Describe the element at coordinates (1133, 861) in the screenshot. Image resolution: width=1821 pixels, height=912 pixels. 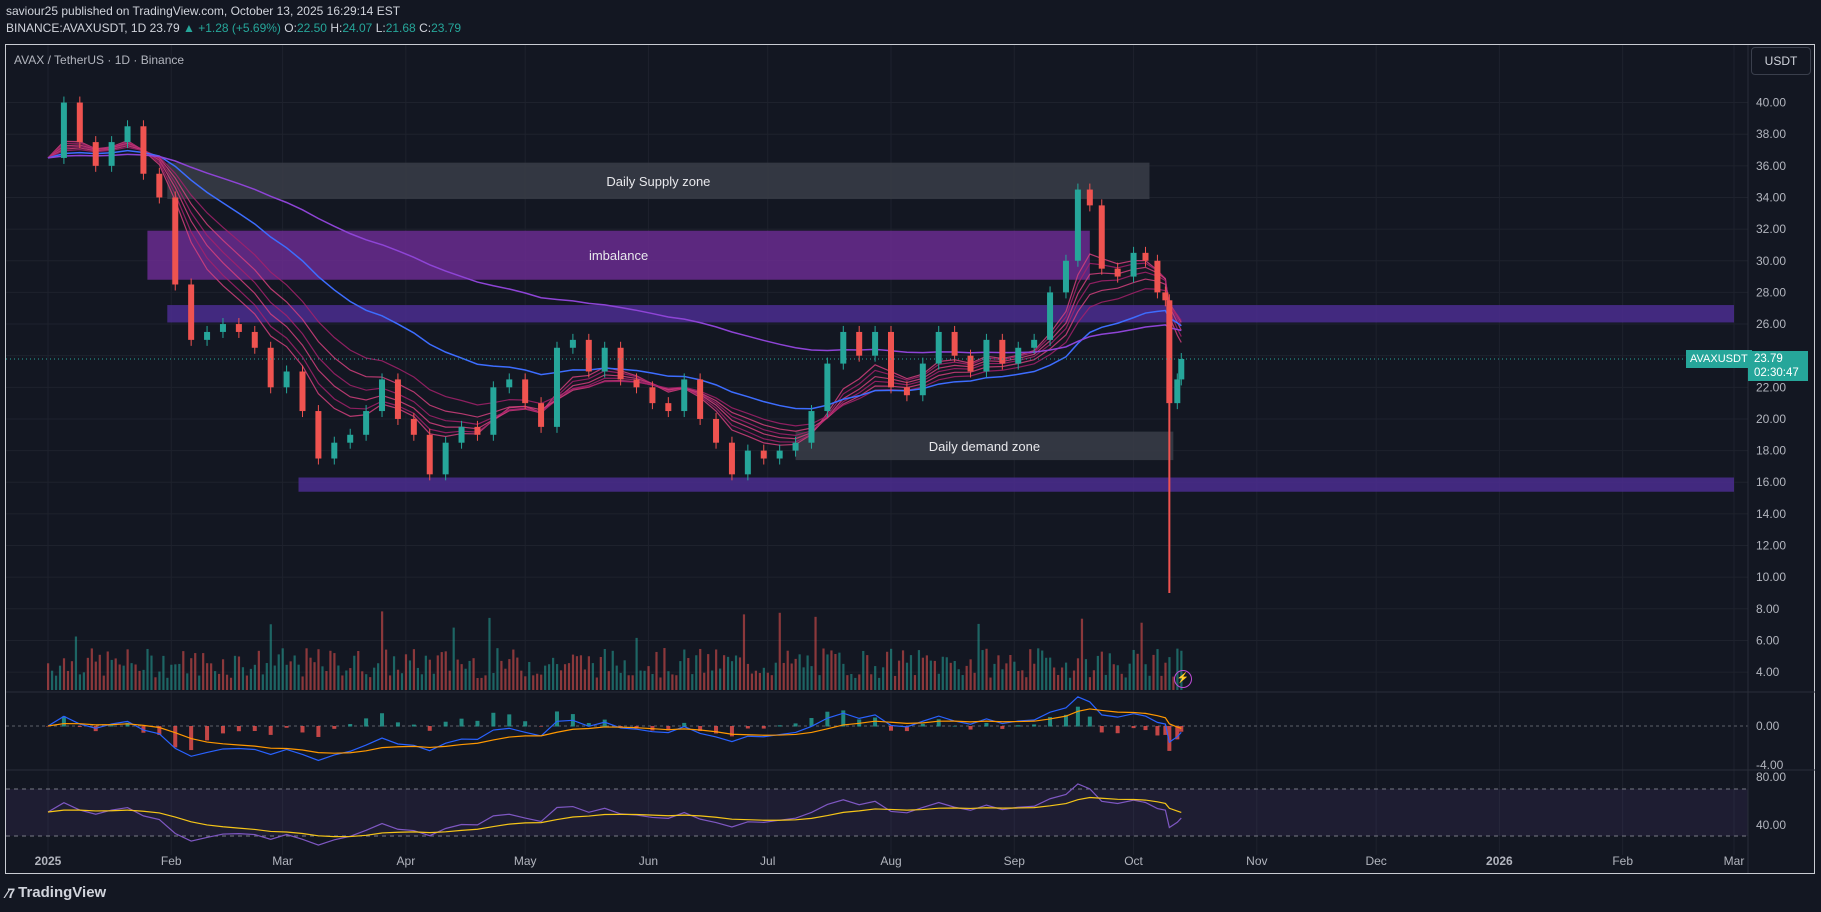
I see `x-tick-label: Oct` at that location.